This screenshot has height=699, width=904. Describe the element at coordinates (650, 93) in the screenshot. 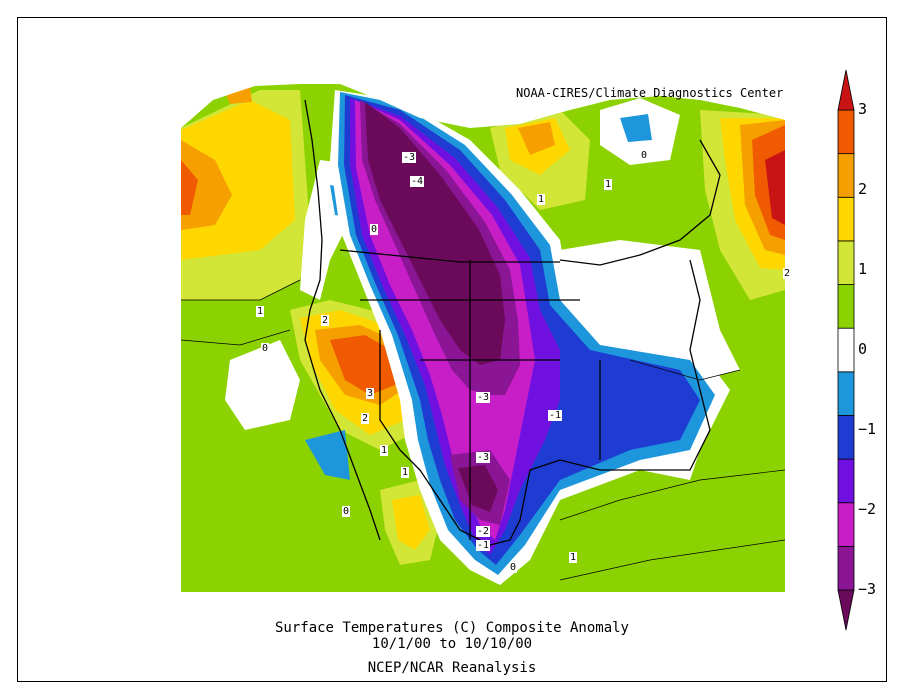

I see `credit-text: NOAA-CIRES/Climate Diagnostics Center` at that location.